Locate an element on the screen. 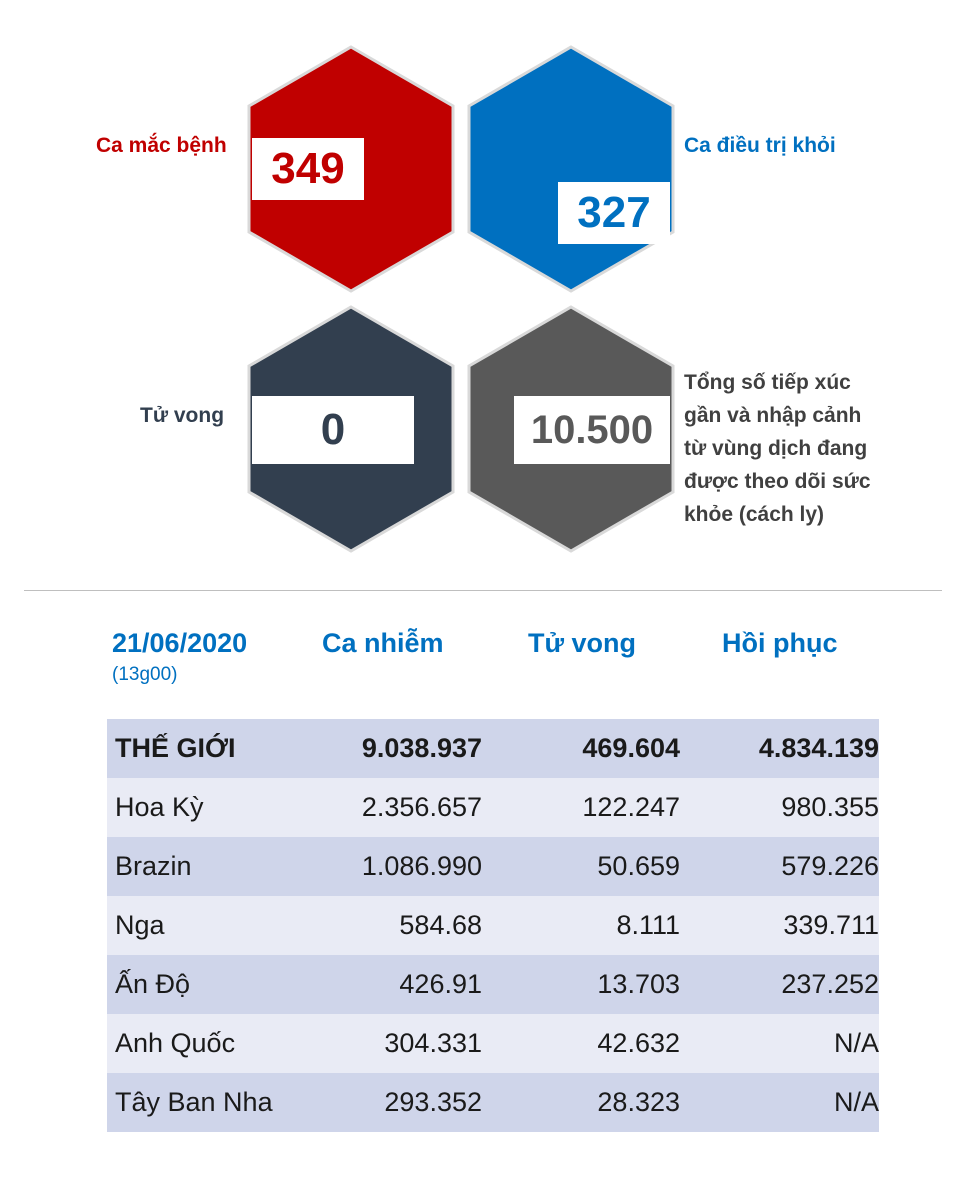  deaths-cell: 28.323 is located at coordinates (638, 1102).